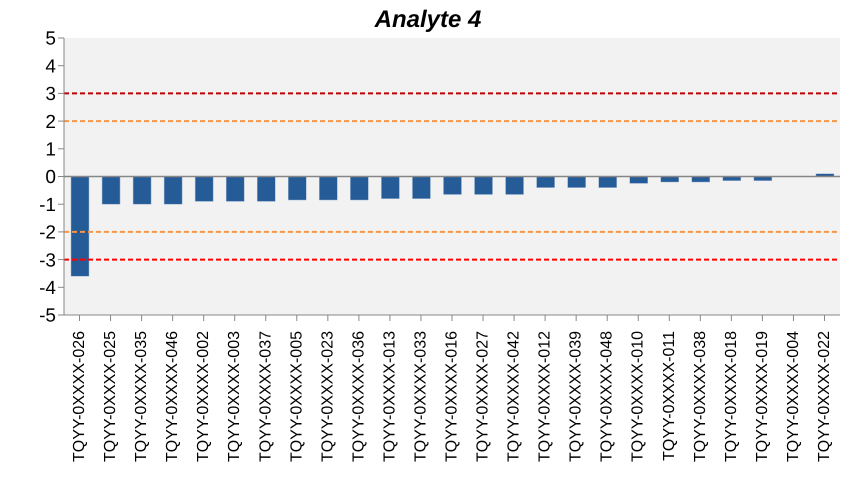 This screenshot has width=856, height=501. I want to click on y-tick-label: -1, so click(47, 205).